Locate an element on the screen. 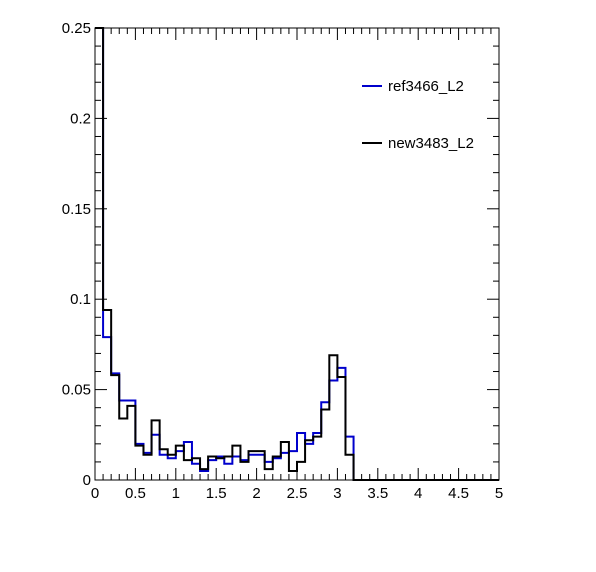 The height and width of the screenshot is (572, 596). legend-box is located at coordinates (420, 115).